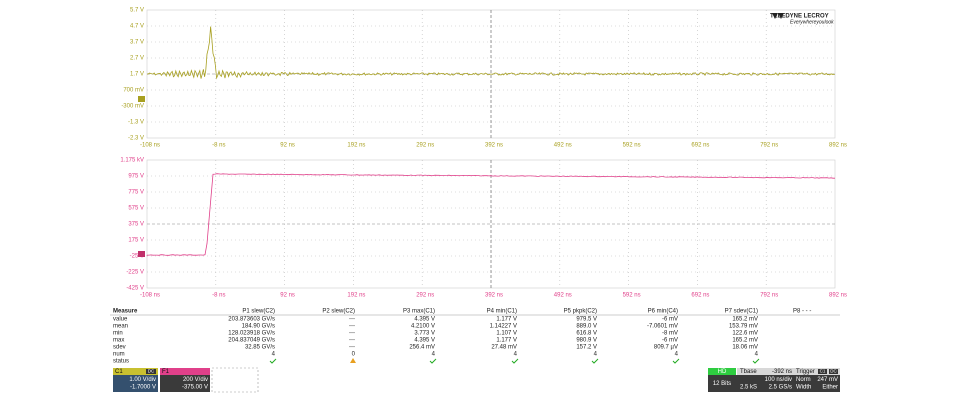 The height and width of the screenshot is (405, 960). Describe the element at coordinates (119, 348) in the screenshot. I see `table-cell: sdev` at that location.